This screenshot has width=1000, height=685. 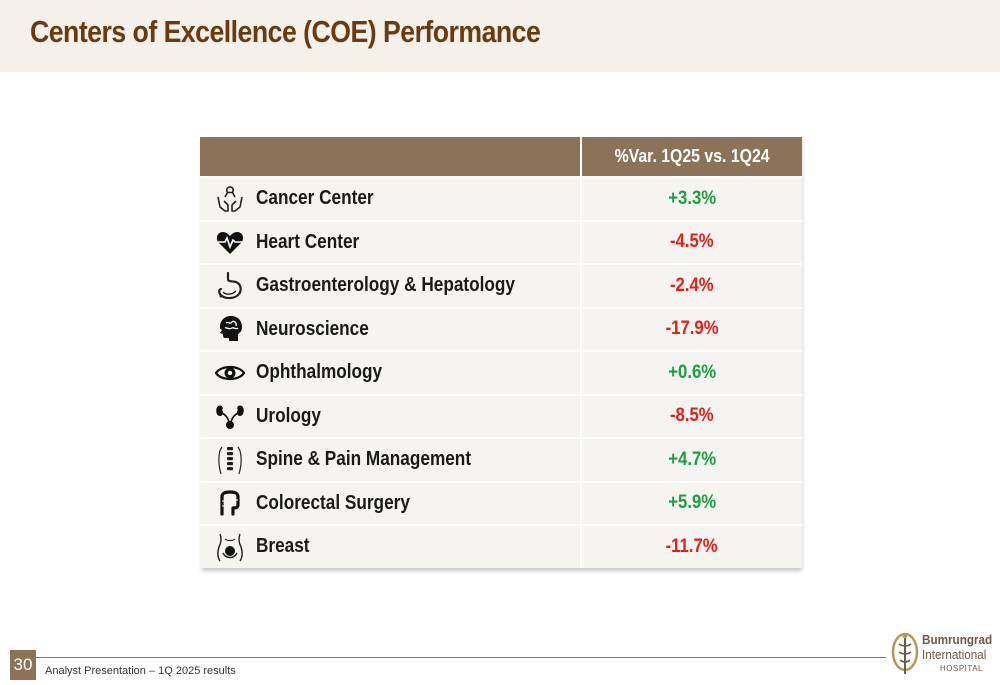 I want to click on center-name: Heart Center, so click(x=308, y=241).